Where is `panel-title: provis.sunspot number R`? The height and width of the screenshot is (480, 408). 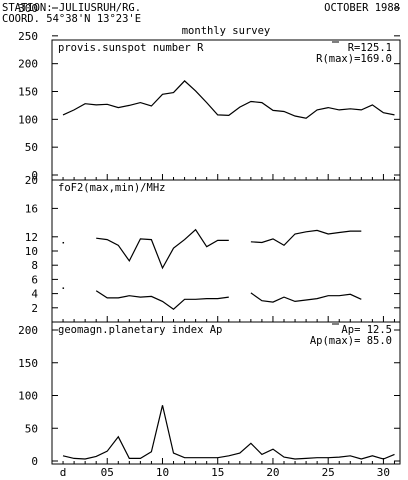 panel-title: provis.sunspot number R is located at coordinates (131, 48).